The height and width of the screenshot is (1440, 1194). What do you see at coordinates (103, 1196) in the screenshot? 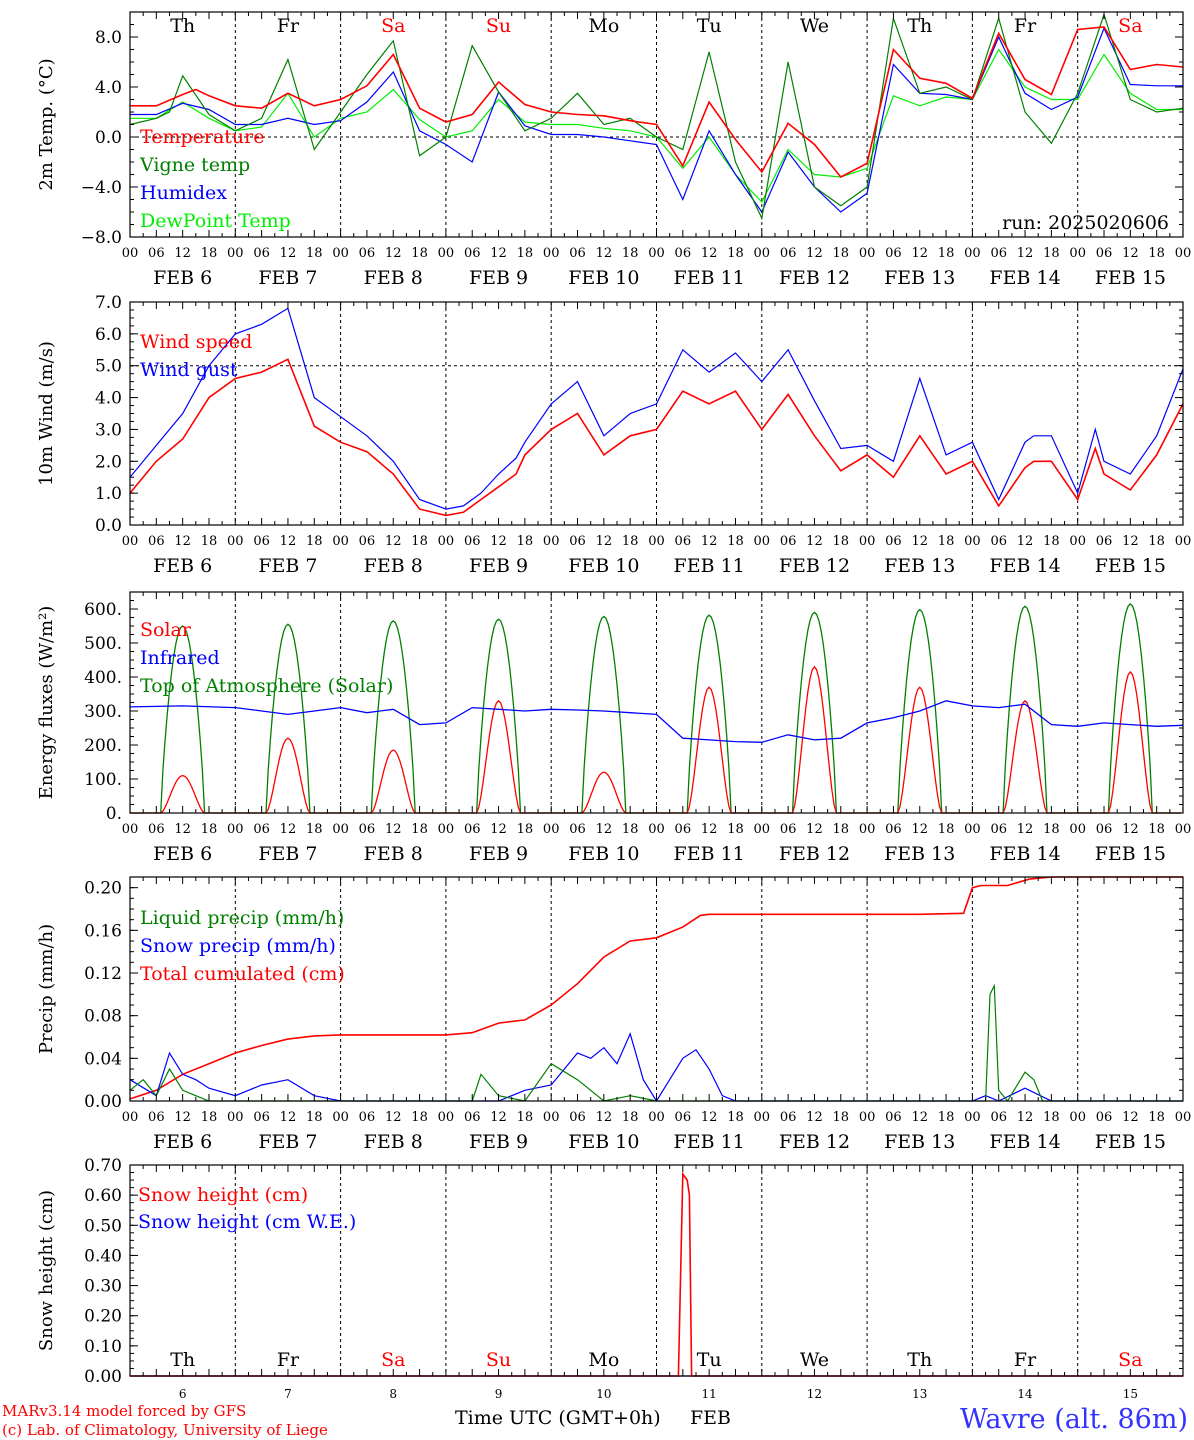
I see `y-tick-label: 0.60` at bounding box center [103, 1196].